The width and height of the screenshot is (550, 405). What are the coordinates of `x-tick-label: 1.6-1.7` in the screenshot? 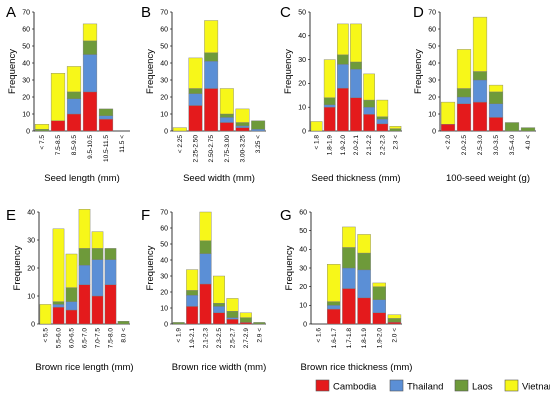 It's located at (334, 338).